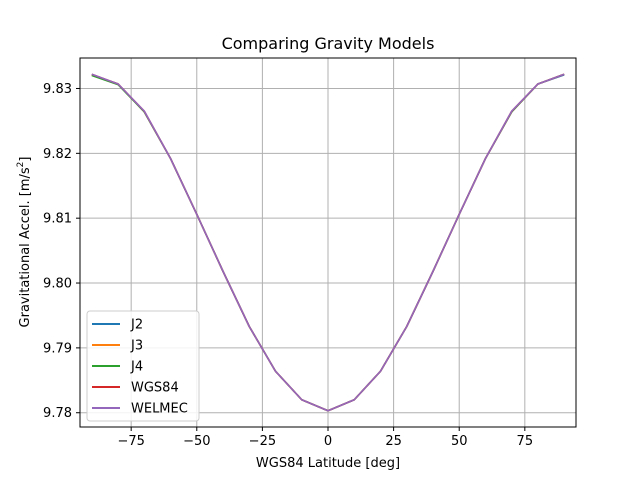 The height and width of the screenshot is (485, 640). What do you see at coordinates (57, 348) in the screenshot?
I see `y-tick-label: 9.79` at bounding box center [57, 348].